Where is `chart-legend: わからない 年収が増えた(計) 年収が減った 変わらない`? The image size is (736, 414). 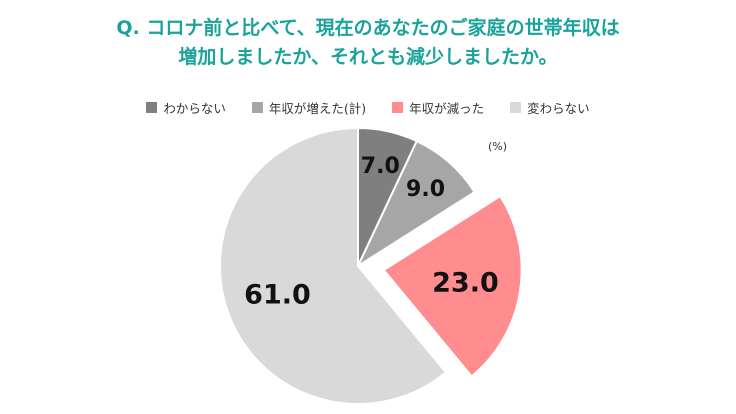
chart-legend: わからない 年収が増えた(計) 年収が減った 変わらない is located at coordinates (368, 107).